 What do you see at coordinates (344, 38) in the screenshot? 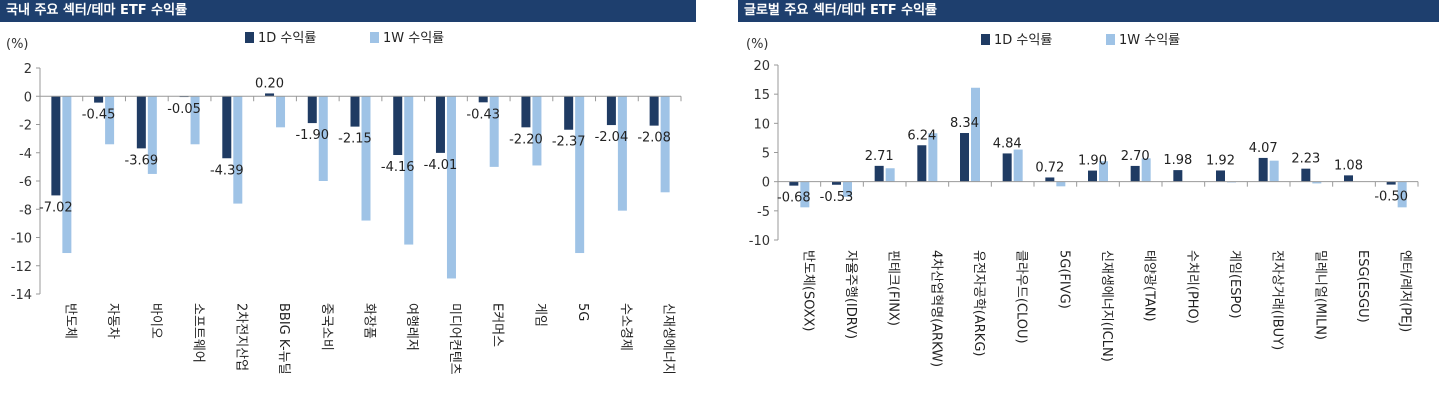
I see `legend: 1D 수익률 1W 수익률` at bounding box center [344, 38].